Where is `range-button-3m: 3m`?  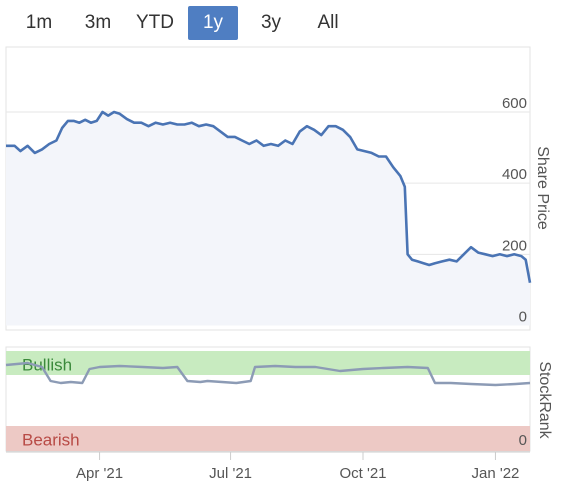 range-button-3m: 3m is located at coordinates (98, 22).